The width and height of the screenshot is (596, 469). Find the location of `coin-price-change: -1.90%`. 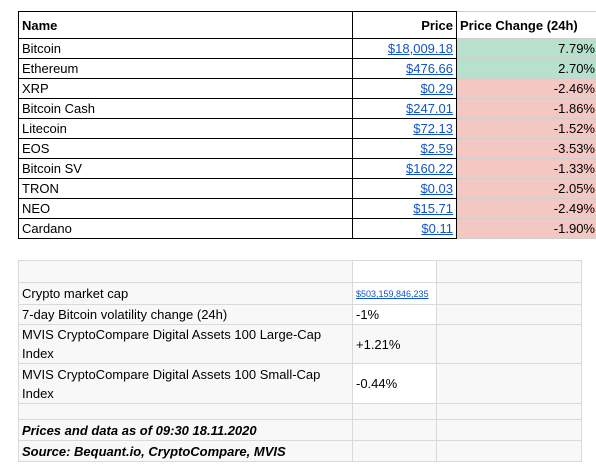

coin-price-change: -1.90% is located at coordinates (526, 228).